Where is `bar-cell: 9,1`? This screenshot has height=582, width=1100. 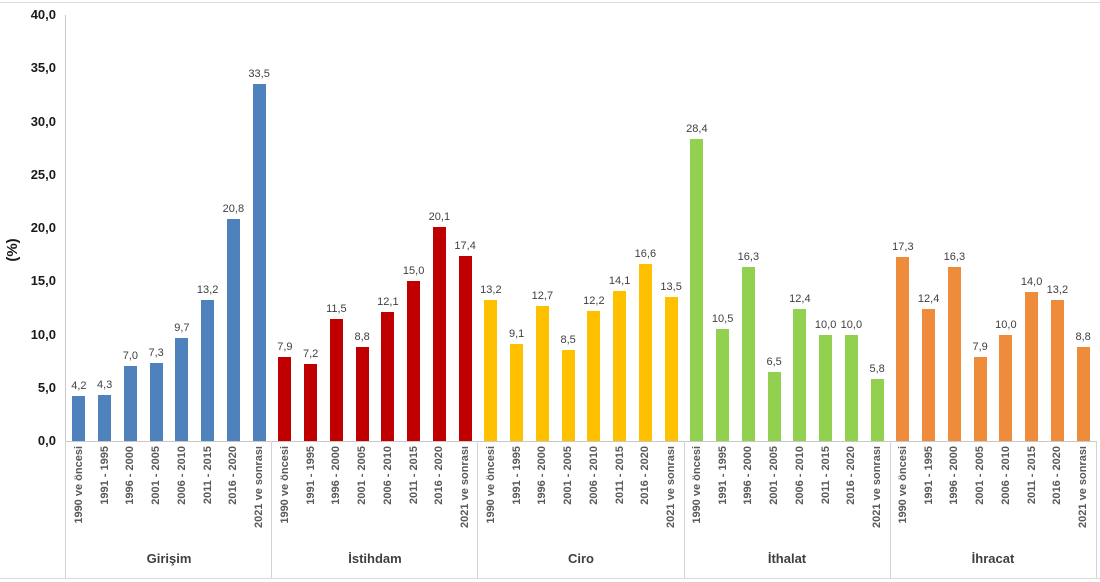 bar-cell: 9,1 is located at coordinates (517, 228).